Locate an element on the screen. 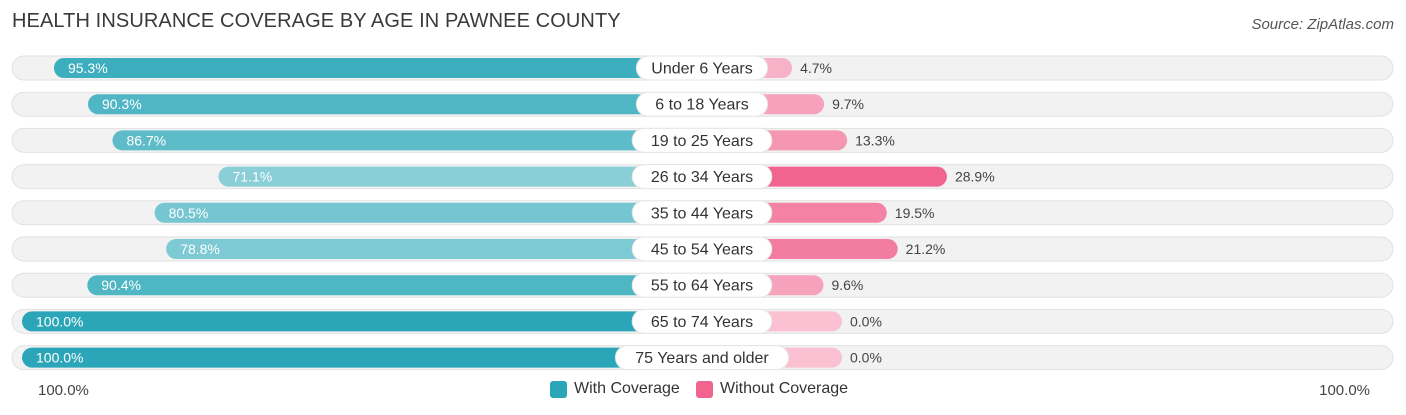 This screenshot has height=415, width=1406. chart-row: 95.3% 4.7% Under 6 Years is located at coordinates (702, 68).